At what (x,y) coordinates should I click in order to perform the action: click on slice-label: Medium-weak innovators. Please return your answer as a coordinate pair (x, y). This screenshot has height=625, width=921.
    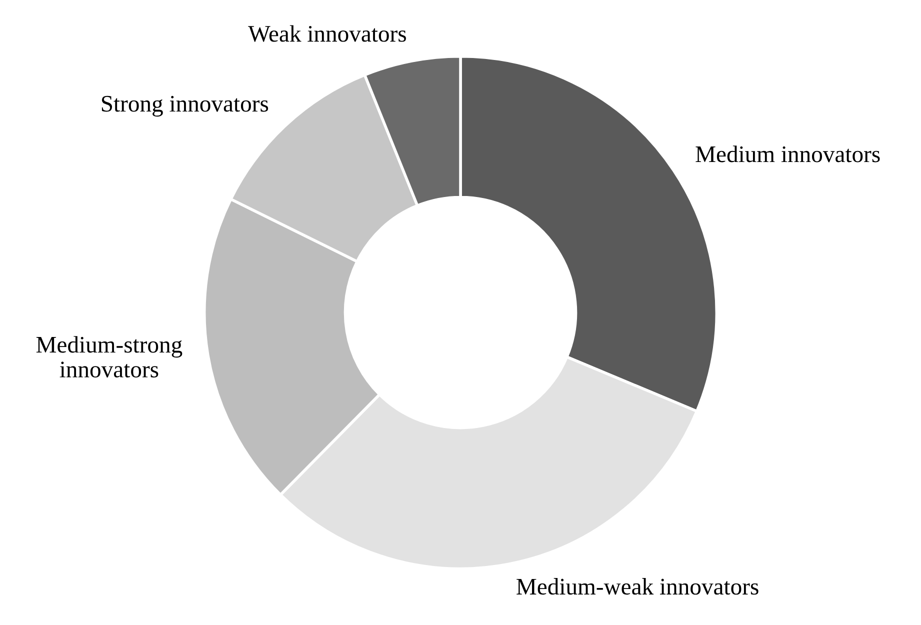
    Looking at the image, I should click on (637, 586).